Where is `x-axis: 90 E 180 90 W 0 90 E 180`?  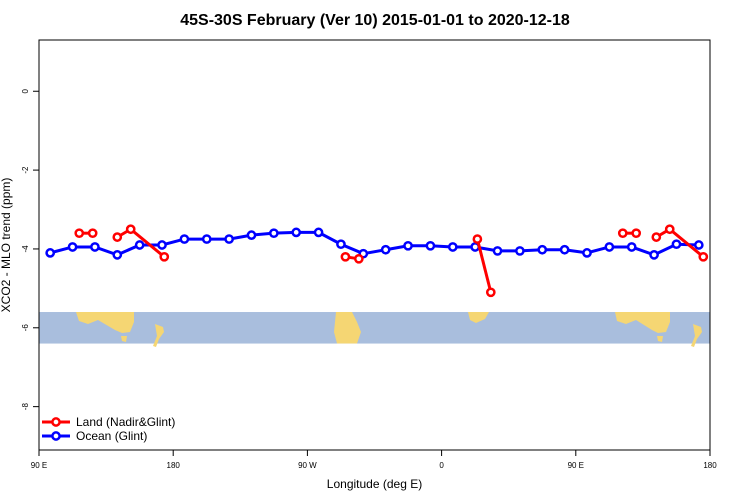
x-axis: 90 E 180 90 W 0 90 E 180 is located at coordinates (374, 460).